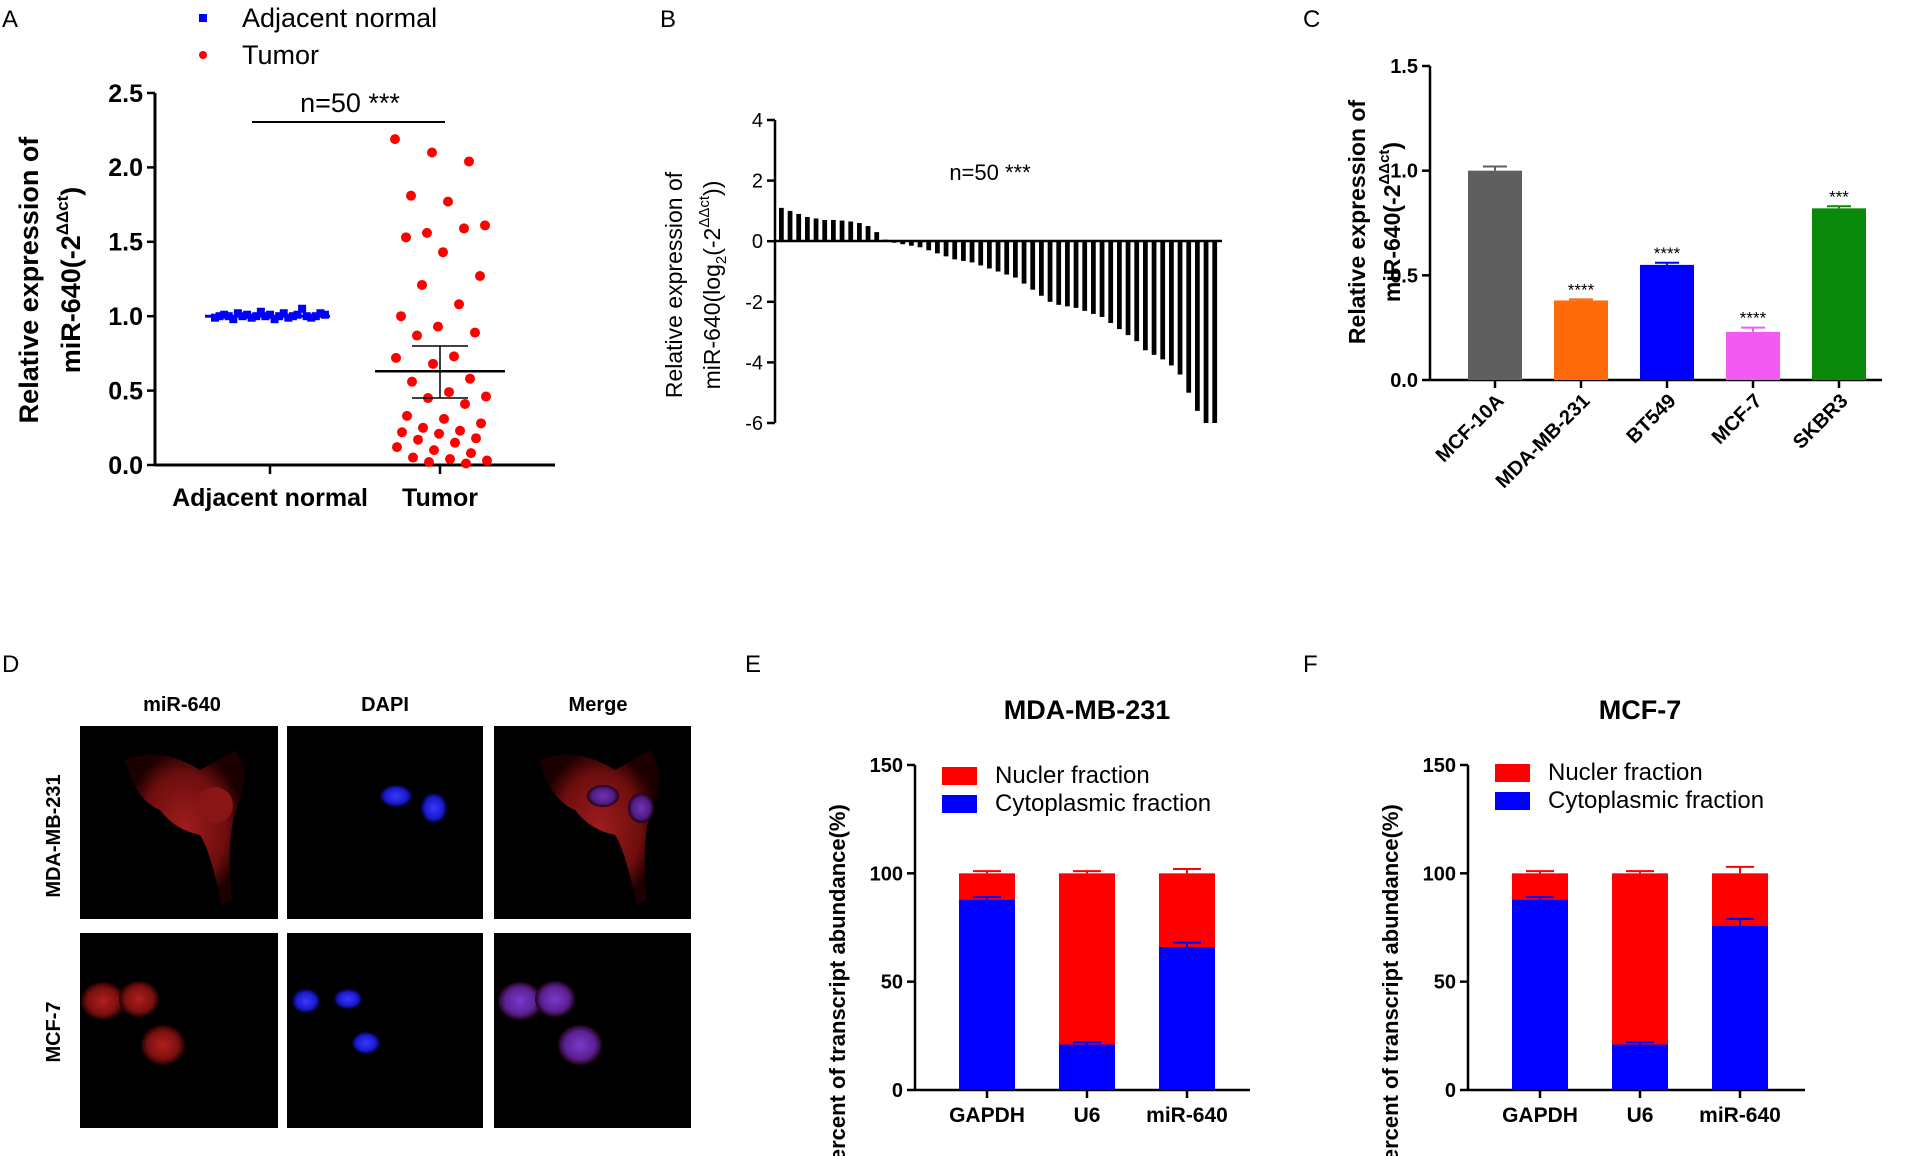 This screenshot has height=1156, width=1905. I want to click on panel-label-a: A, so click(10, 19).